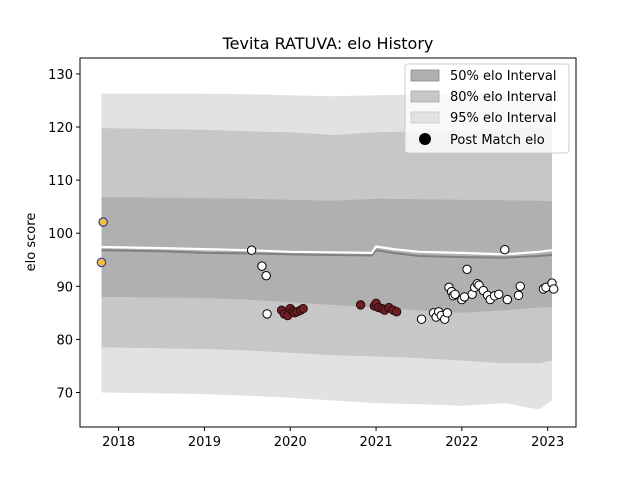 This screenshot has height=480, width=640. I want to click on x-tick-label: 2018, so click(118, 442).